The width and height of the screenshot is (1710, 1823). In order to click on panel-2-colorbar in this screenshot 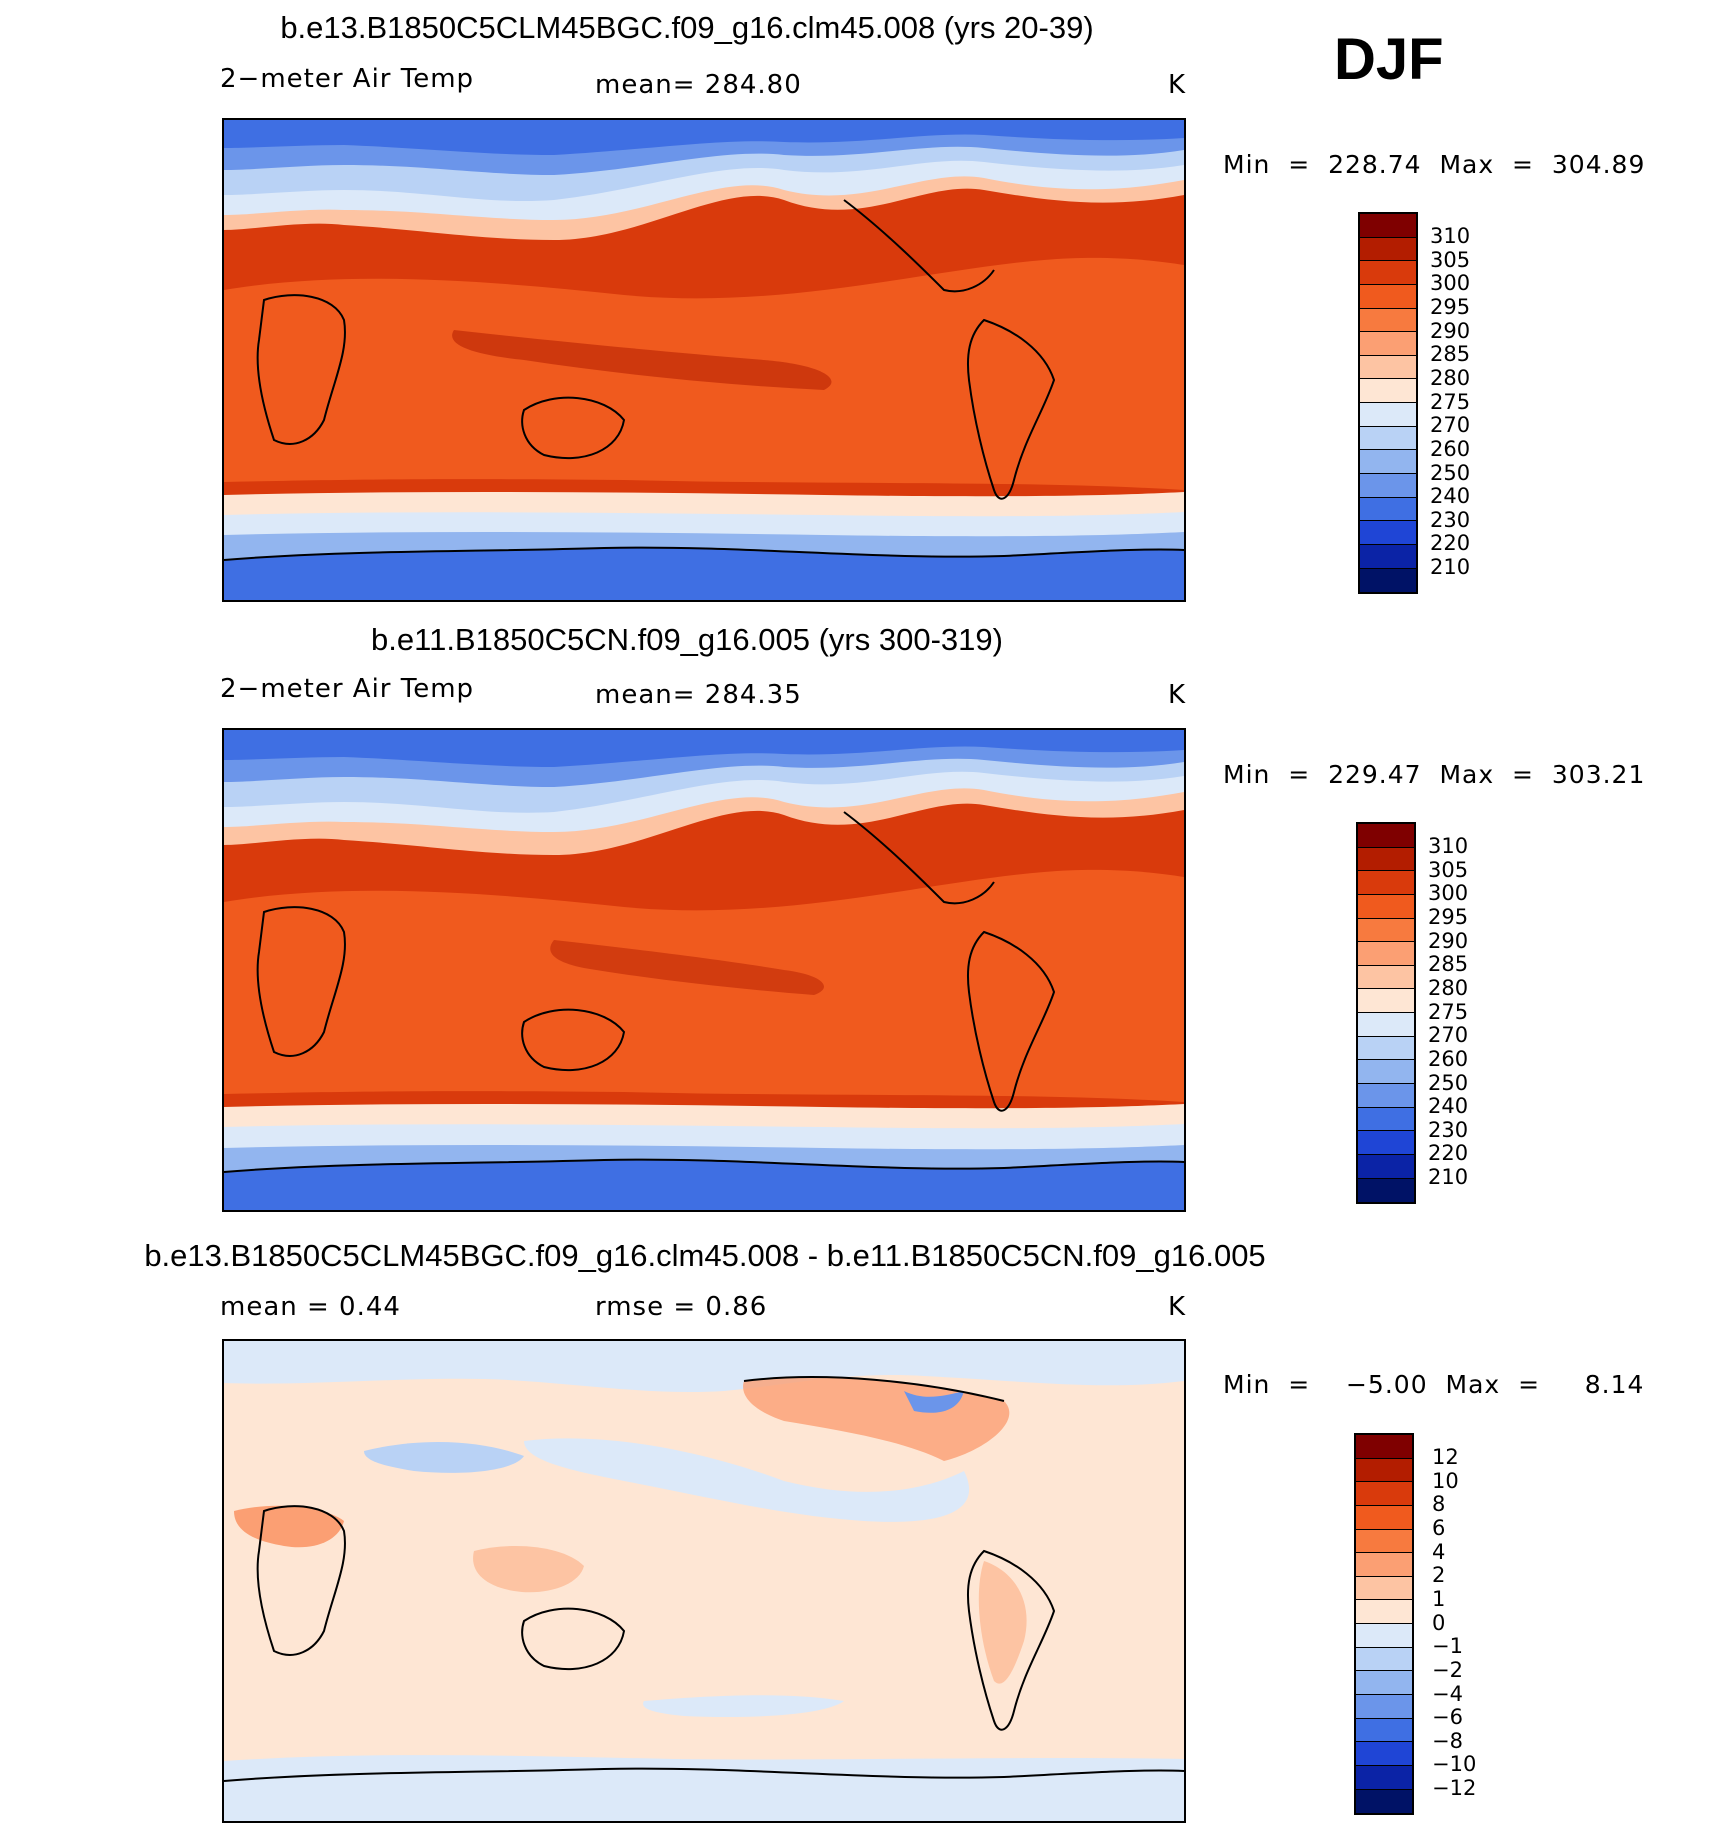, I will do `click(1386, 1013)`.